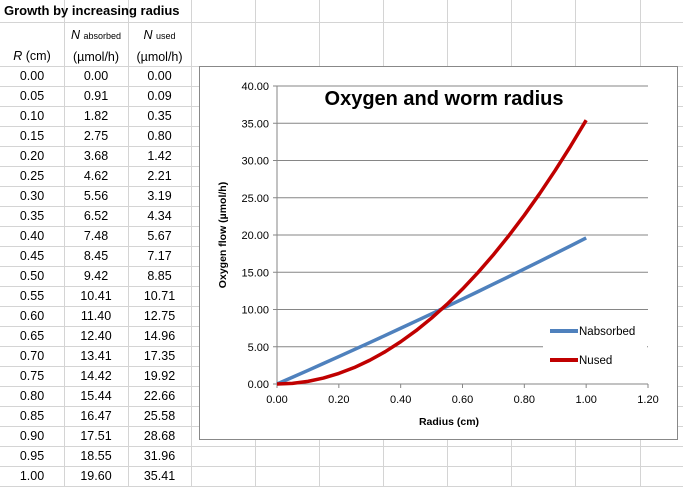 The width and height of the screenshot is (683, 487). What do you see at coordinates (255, 199) in the screenshot?
I see `y-tick-label: 25.00` at bounding box center [255, 199].